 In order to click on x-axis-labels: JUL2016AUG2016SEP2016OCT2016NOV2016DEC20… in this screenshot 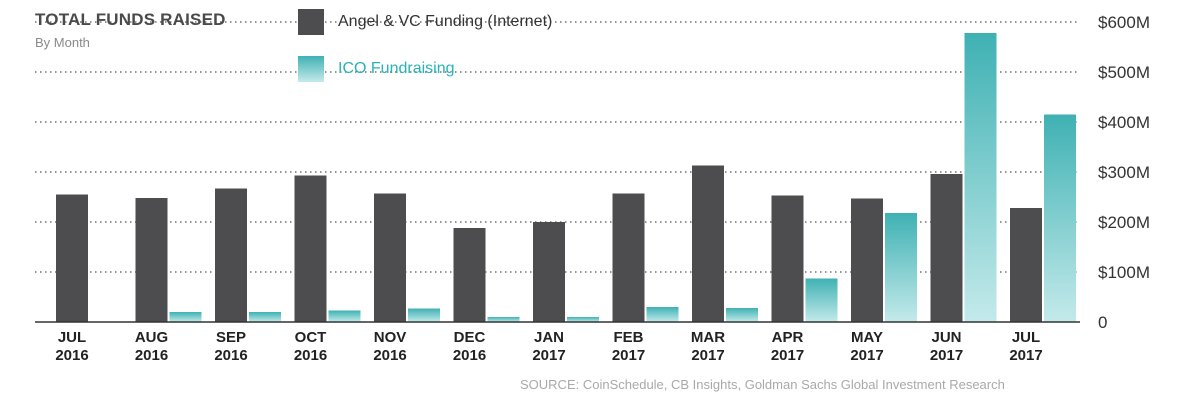, I will do `click(548, 346)`.